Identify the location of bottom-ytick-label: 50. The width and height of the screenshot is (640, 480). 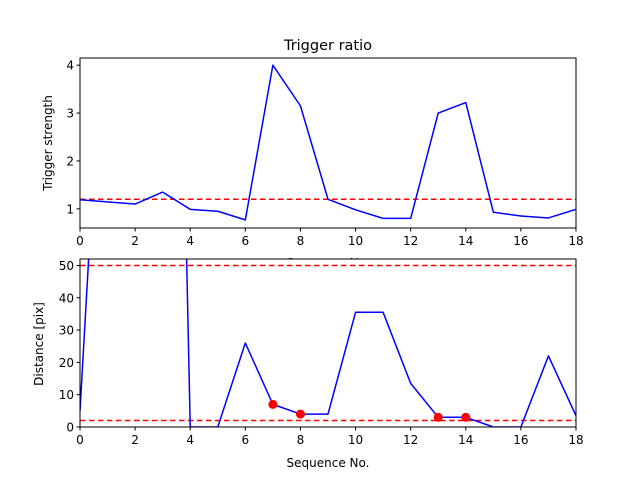
(66, 266).